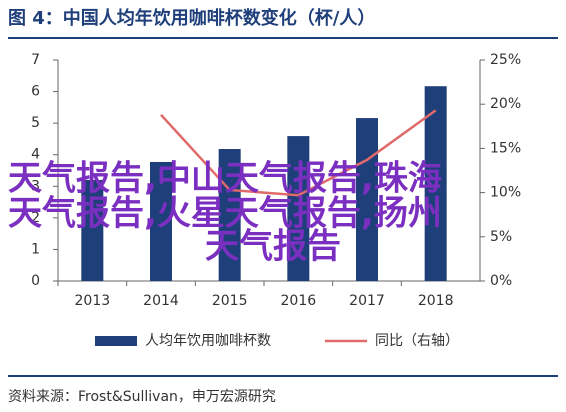 The height and width of the screenshot is (412, 566). Describe the element at coordinates (35, 92) in the screenshot. I see `y-tick-label: 6` at that location.